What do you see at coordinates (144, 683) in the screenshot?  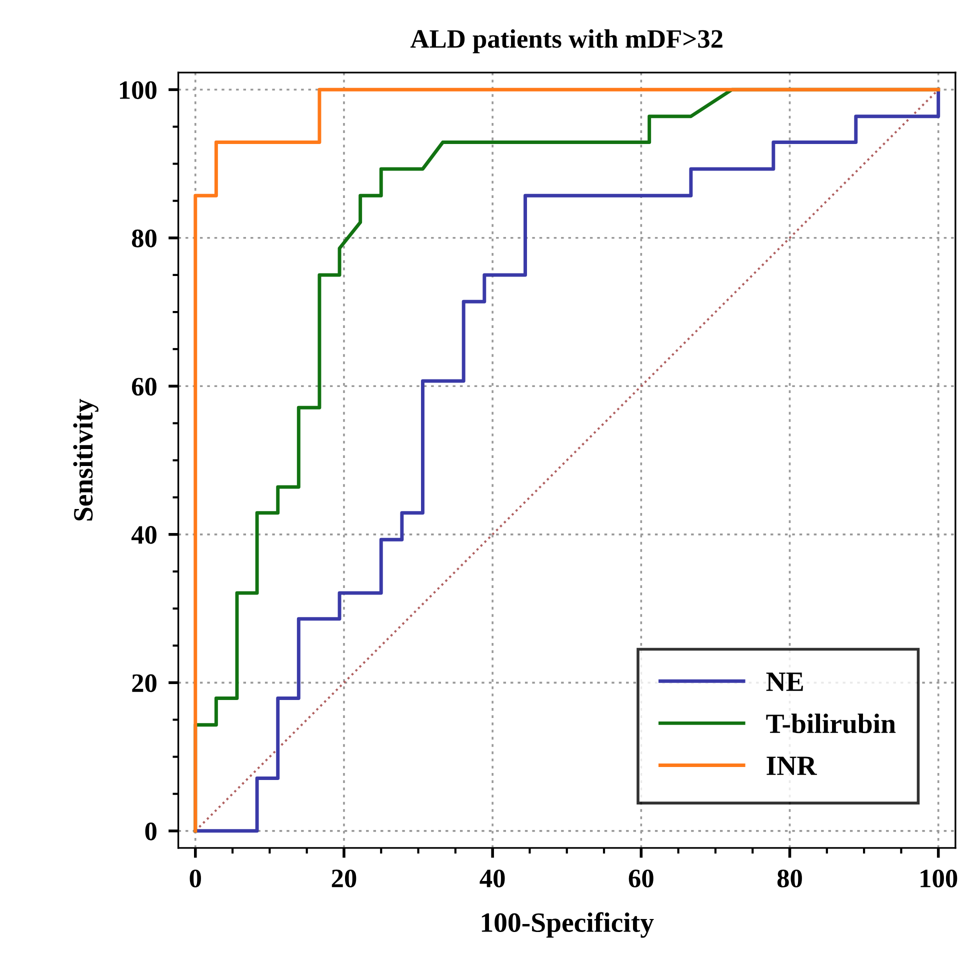 I see `y-tick-label: 20` at bounding box center [144, 683].